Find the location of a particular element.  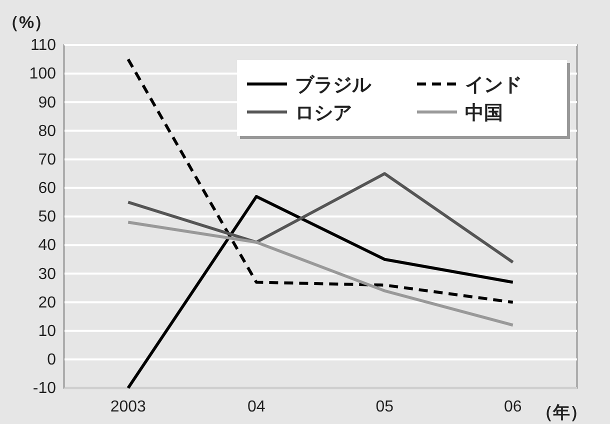

y-tick-label: 50 is located at coordinates (47, 217).